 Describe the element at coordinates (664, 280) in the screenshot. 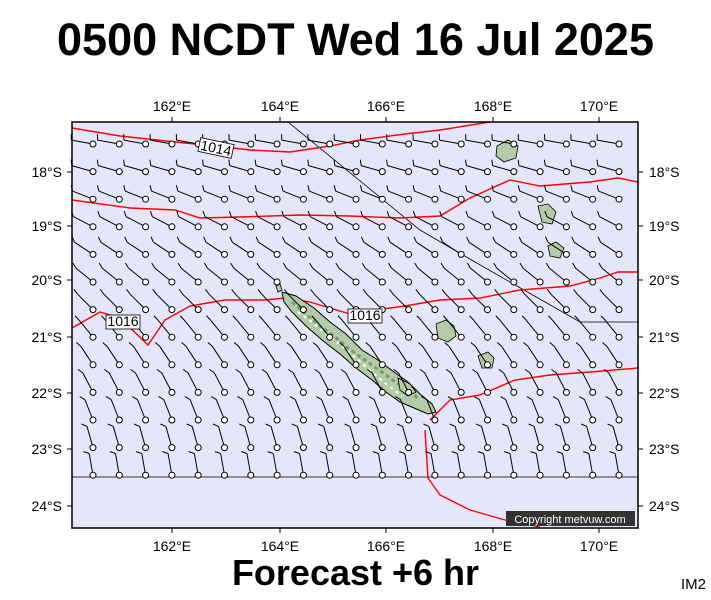

I see `lat-label: 20°S` at that location.